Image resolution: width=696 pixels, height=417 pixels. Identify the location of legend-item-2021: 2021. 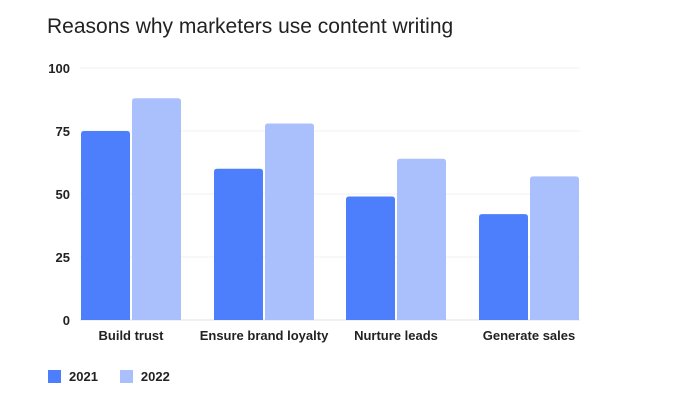
(73, 376).